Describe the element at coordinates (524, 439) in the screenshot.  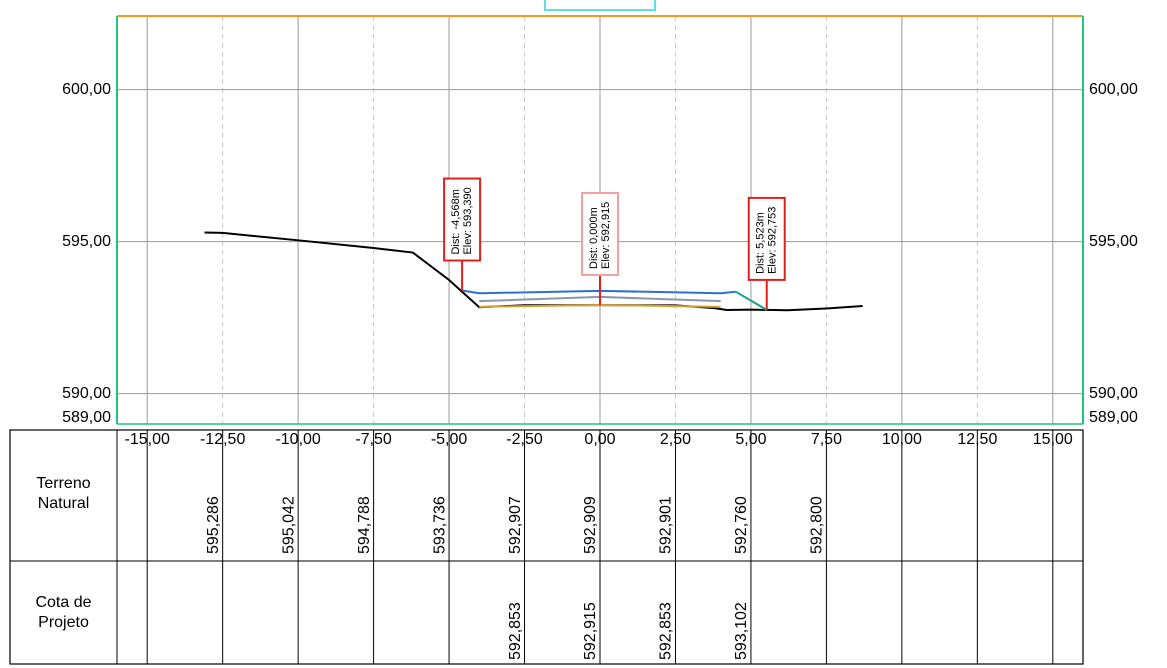
I see `x-tick-label: -2,50` at that location.